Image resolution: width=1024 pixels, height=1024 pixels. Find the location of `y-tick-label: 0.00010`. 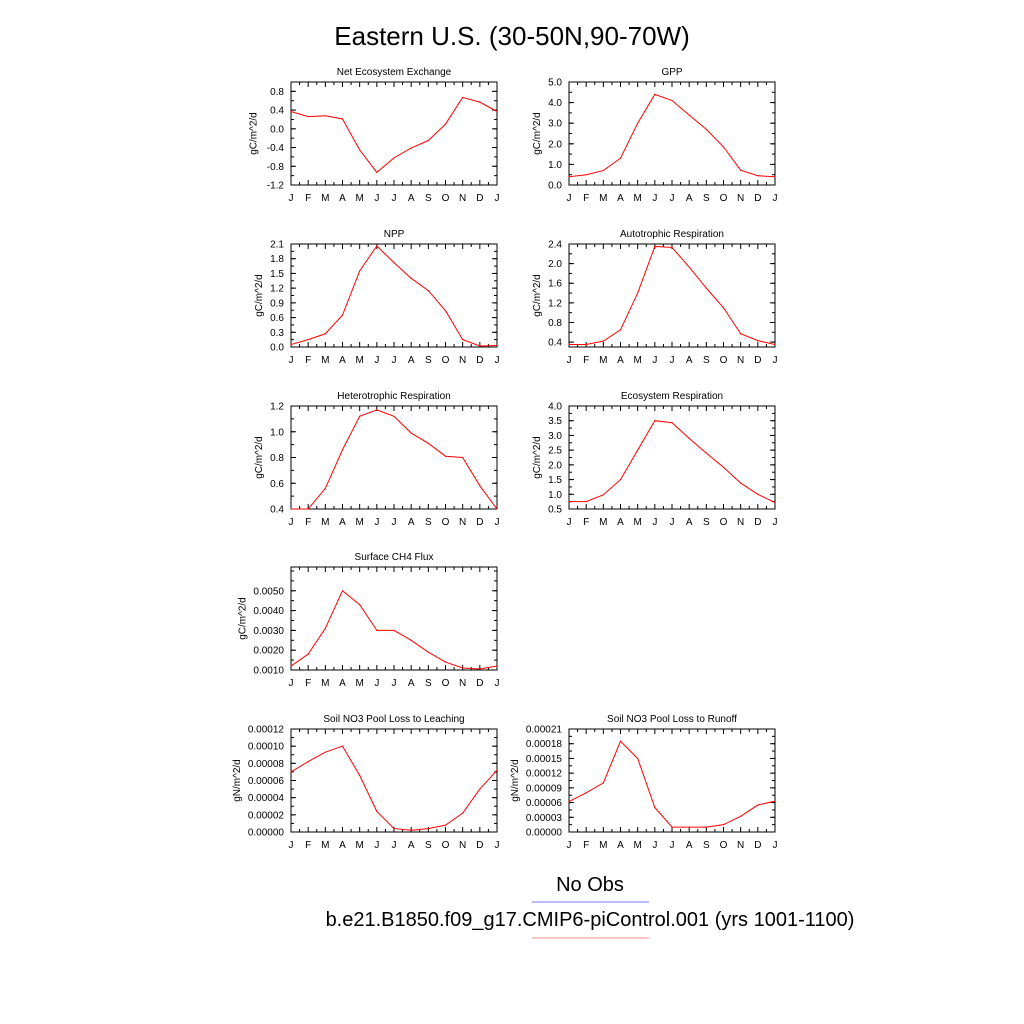

y-tick-label: 0.00010 is located at coordinates (266, 747).